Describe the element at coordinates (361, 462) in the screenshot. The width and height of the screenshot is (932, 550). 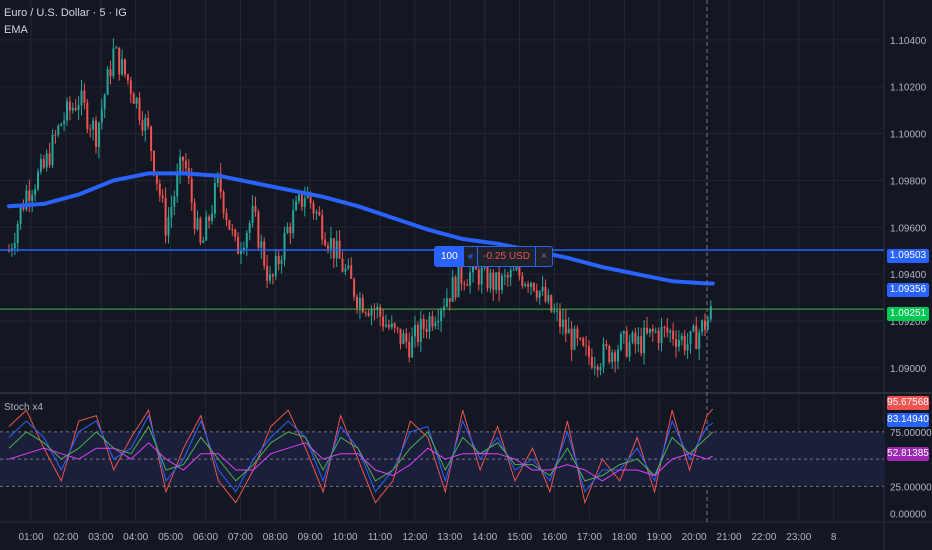
I see `stoch-line` at that location.